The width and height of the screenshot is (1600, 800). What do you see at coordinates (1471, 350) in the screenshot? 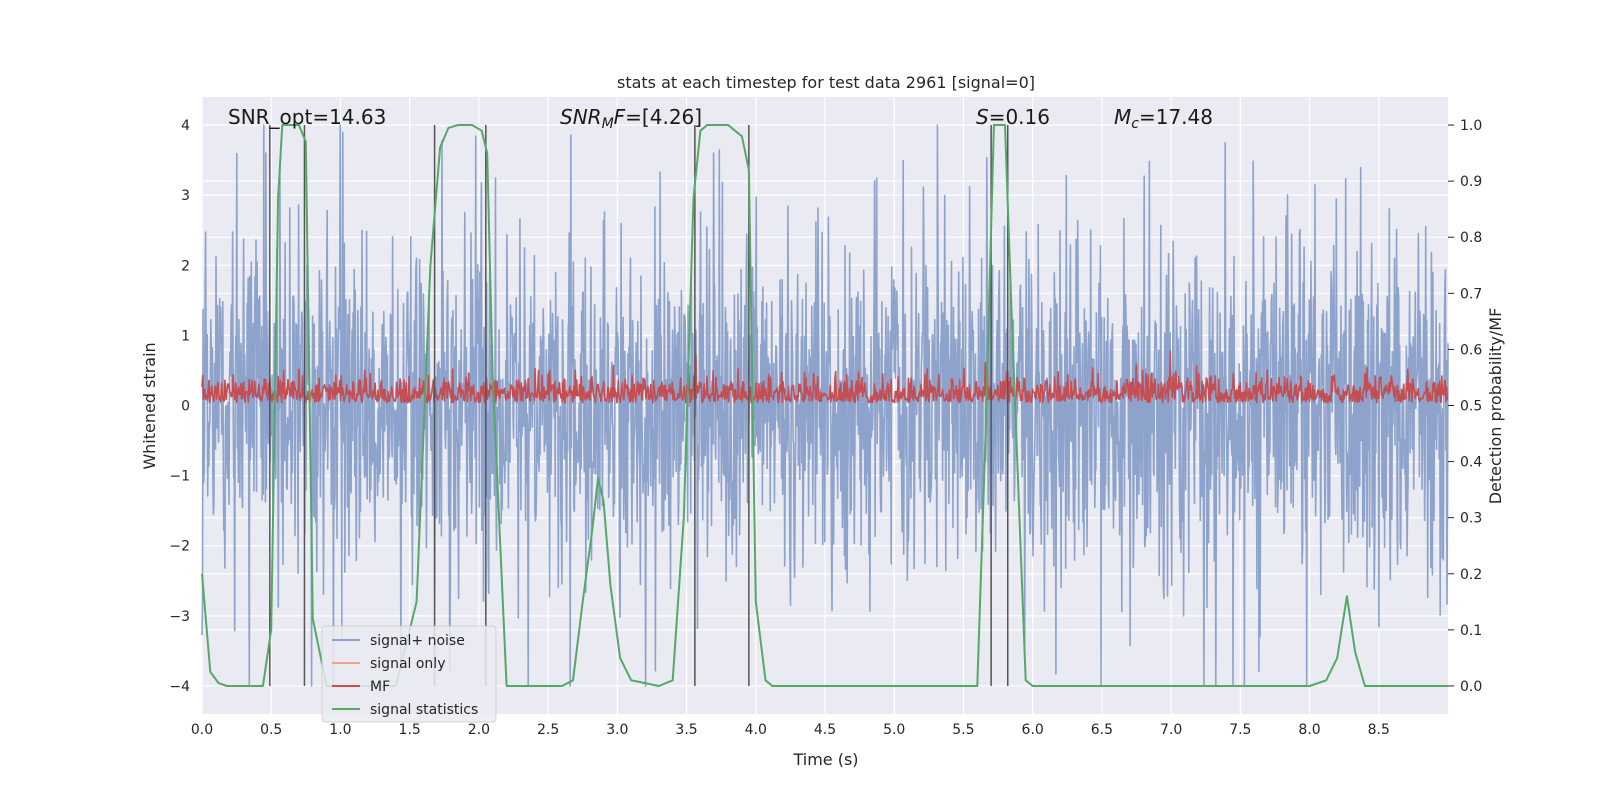
I see `y-right-tick-label: 0.6` at bounding box center [1471, 350].